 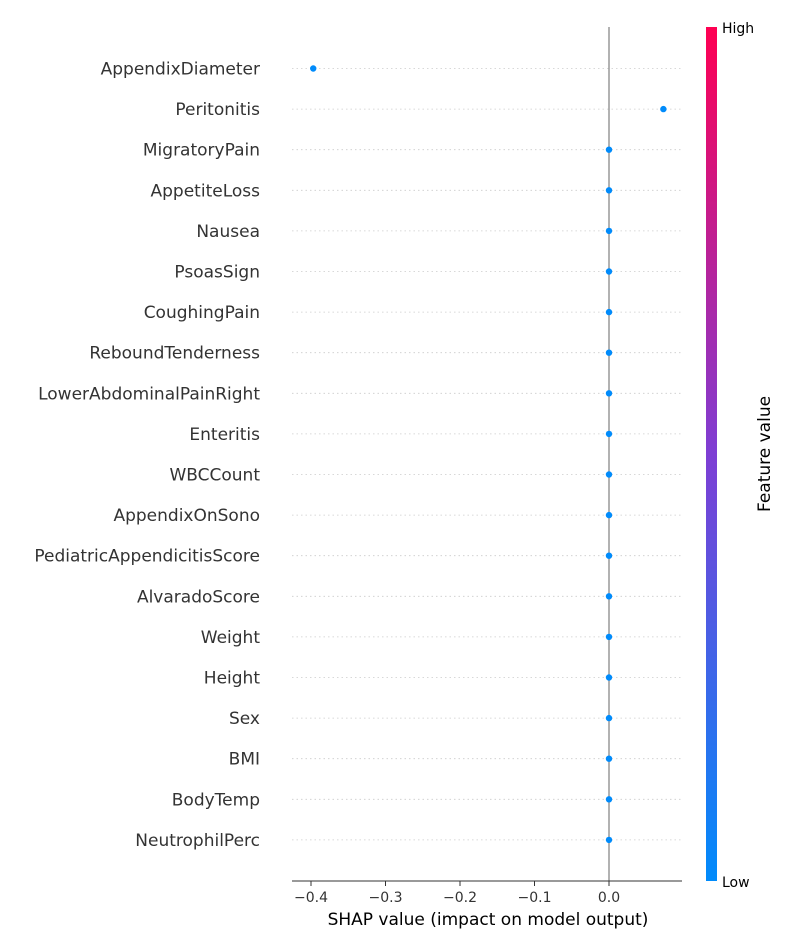 What do you see at coordinates (214, 476) in the screenshot?
I see `feature-label: WBCCount` at bounding box center [214, 476].